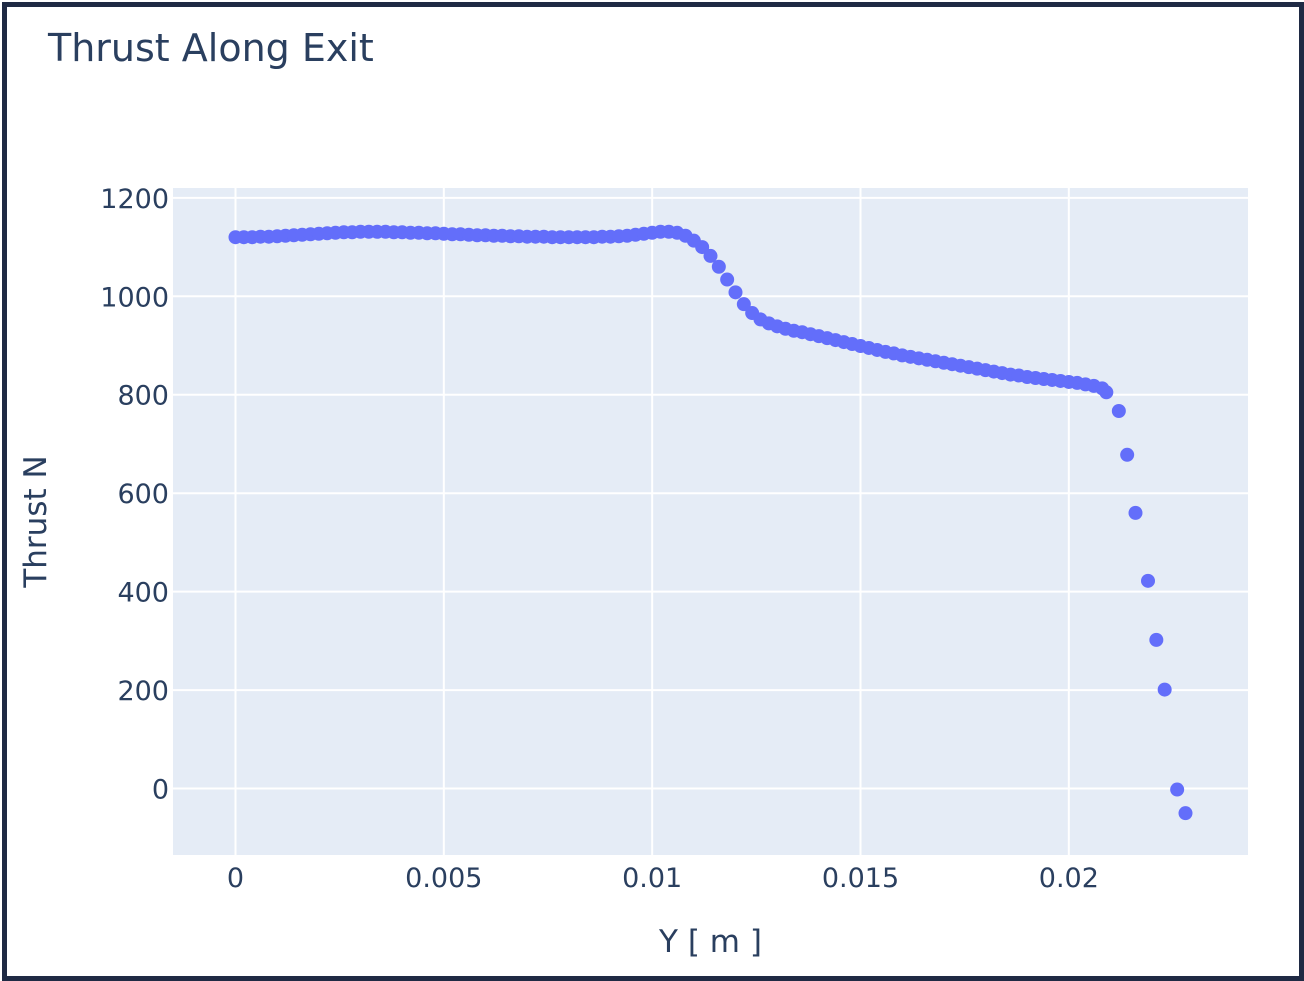  I want to click on chart-title: Thrust Along Exit, so click(211, 48).